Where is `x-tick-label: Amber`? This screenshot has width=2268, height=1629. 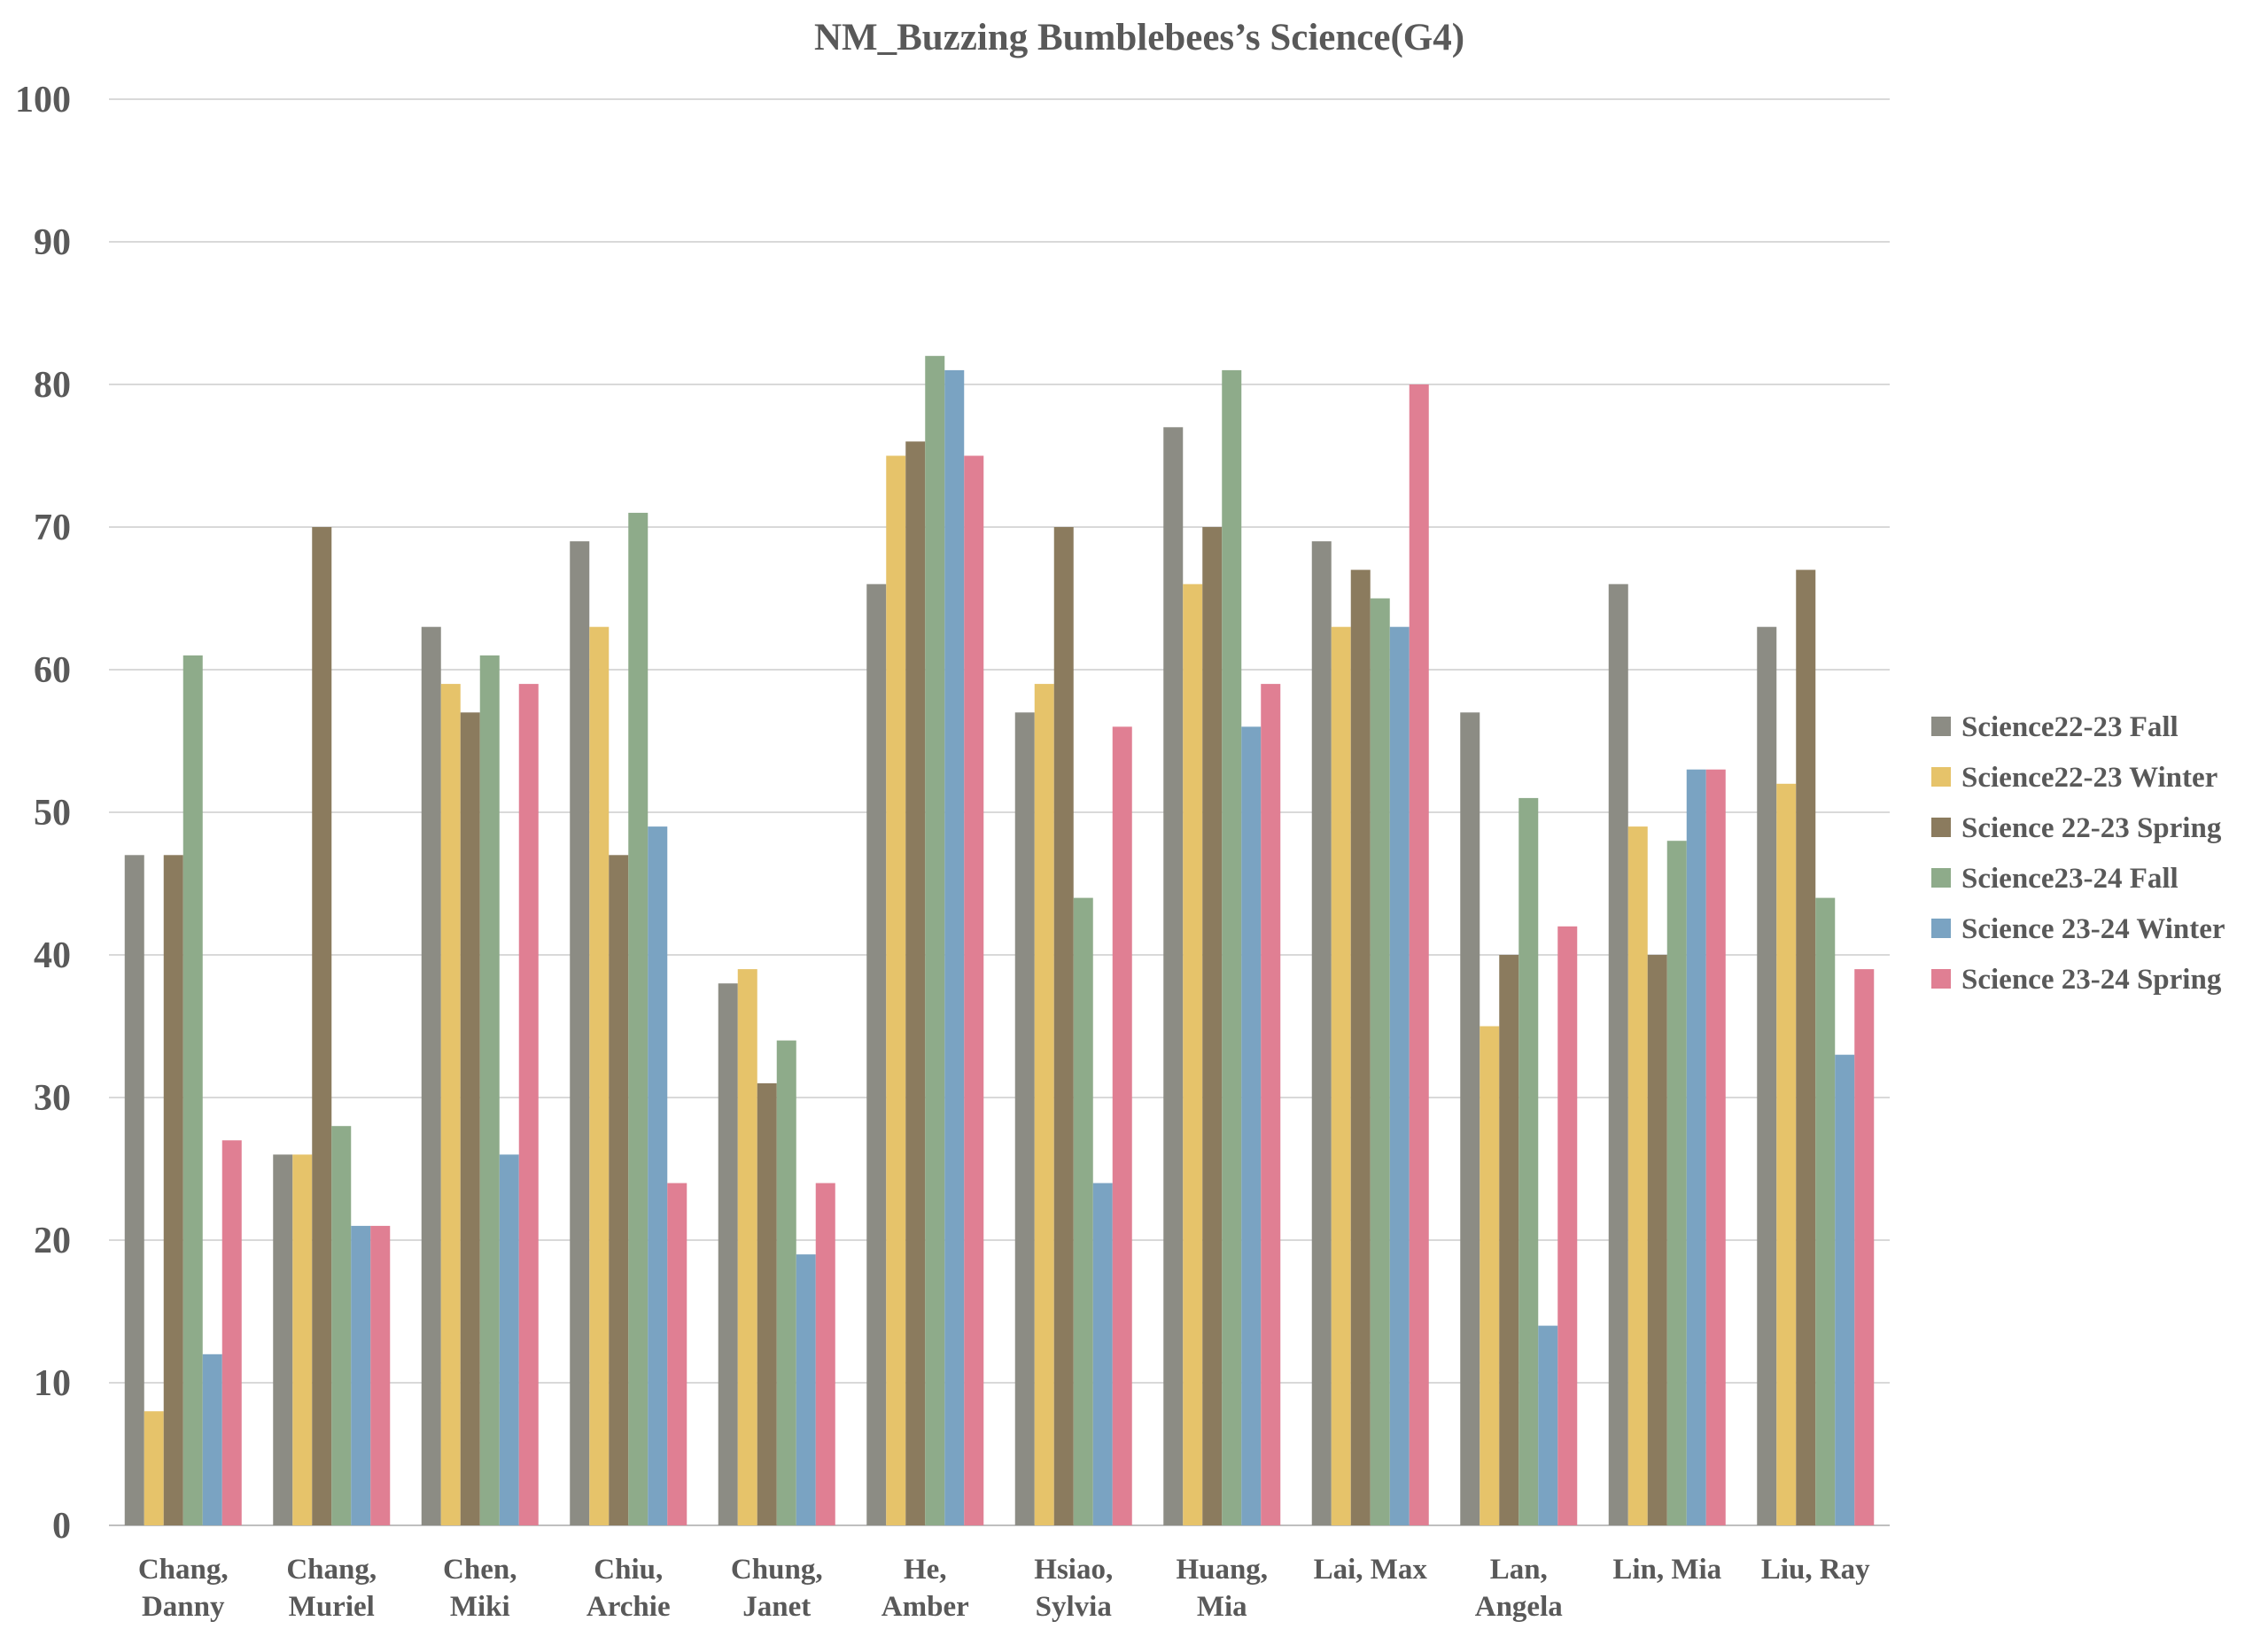 x-tick-label: Amber is located at coordinates (925, 1607).